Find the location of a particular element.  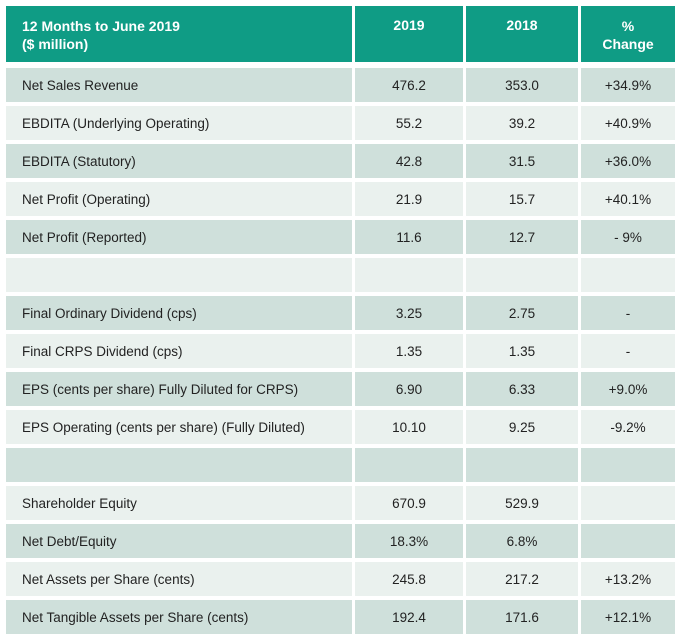

header-2019: 2019 is located at coordinates (409, 34).